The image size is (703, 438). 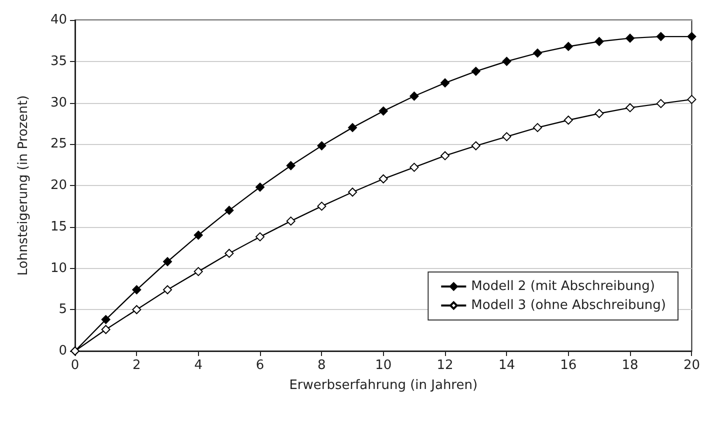 I want to click on y-tick-label: 0, so click(x=62, y=351).